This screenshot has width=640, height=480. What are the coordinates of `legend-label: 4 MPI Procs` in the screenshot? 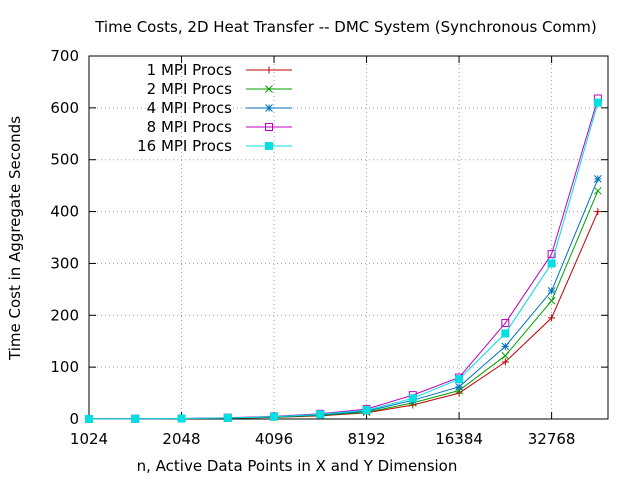 It's located at (190, 108).